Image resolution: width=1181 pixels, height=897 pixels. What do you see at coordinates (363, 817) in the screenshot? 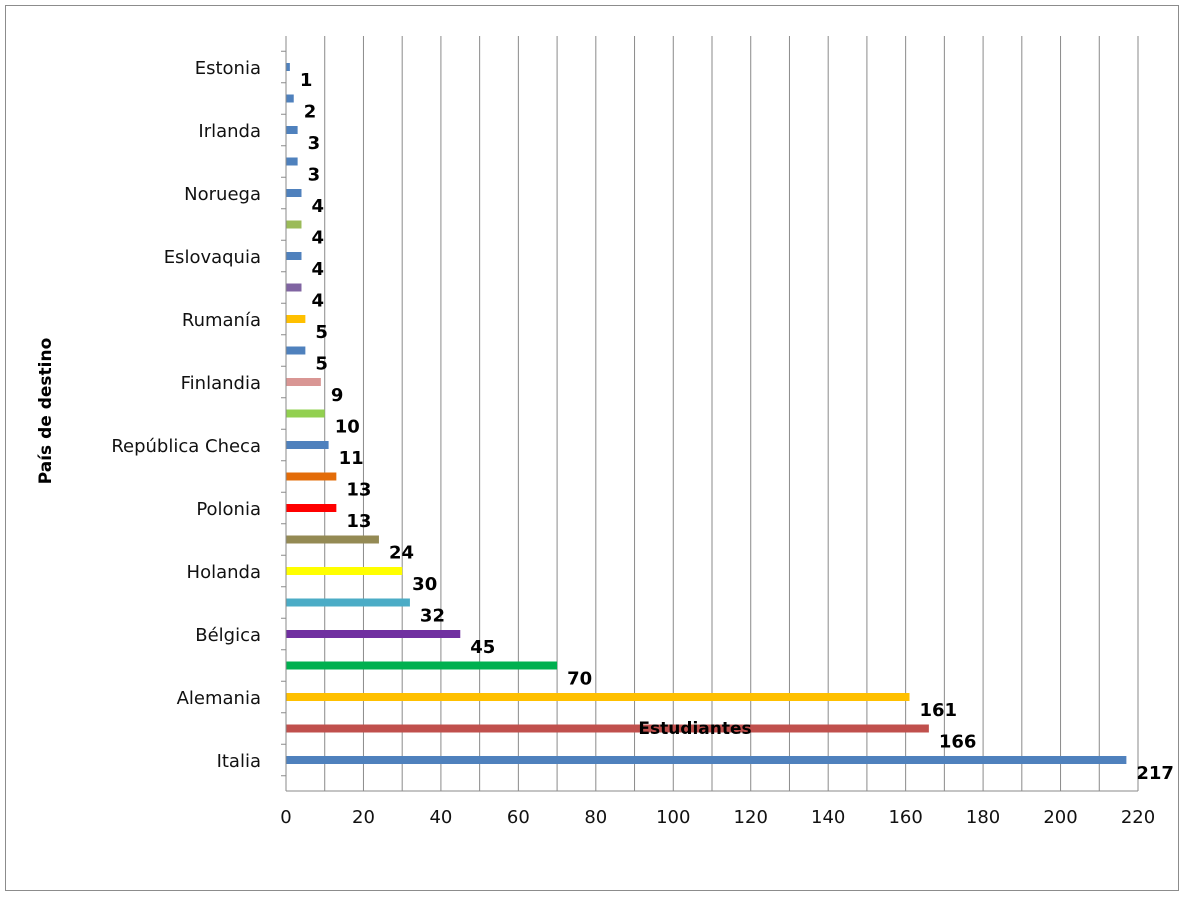
I see `x-tick-label: 20` at bounding box center [363, 817].